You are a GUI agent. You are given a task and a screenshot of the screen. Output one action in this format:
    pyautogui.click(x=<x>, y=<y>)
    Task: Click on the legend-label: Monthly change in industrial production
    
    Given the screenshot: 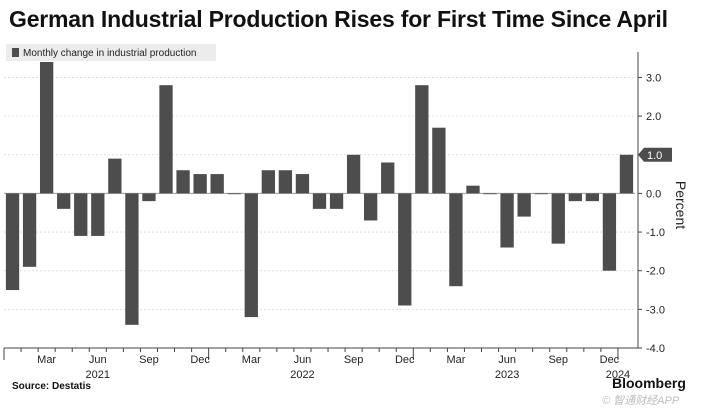 What is the action you would take?
    pyautogui.click(x=109, y=53)
    